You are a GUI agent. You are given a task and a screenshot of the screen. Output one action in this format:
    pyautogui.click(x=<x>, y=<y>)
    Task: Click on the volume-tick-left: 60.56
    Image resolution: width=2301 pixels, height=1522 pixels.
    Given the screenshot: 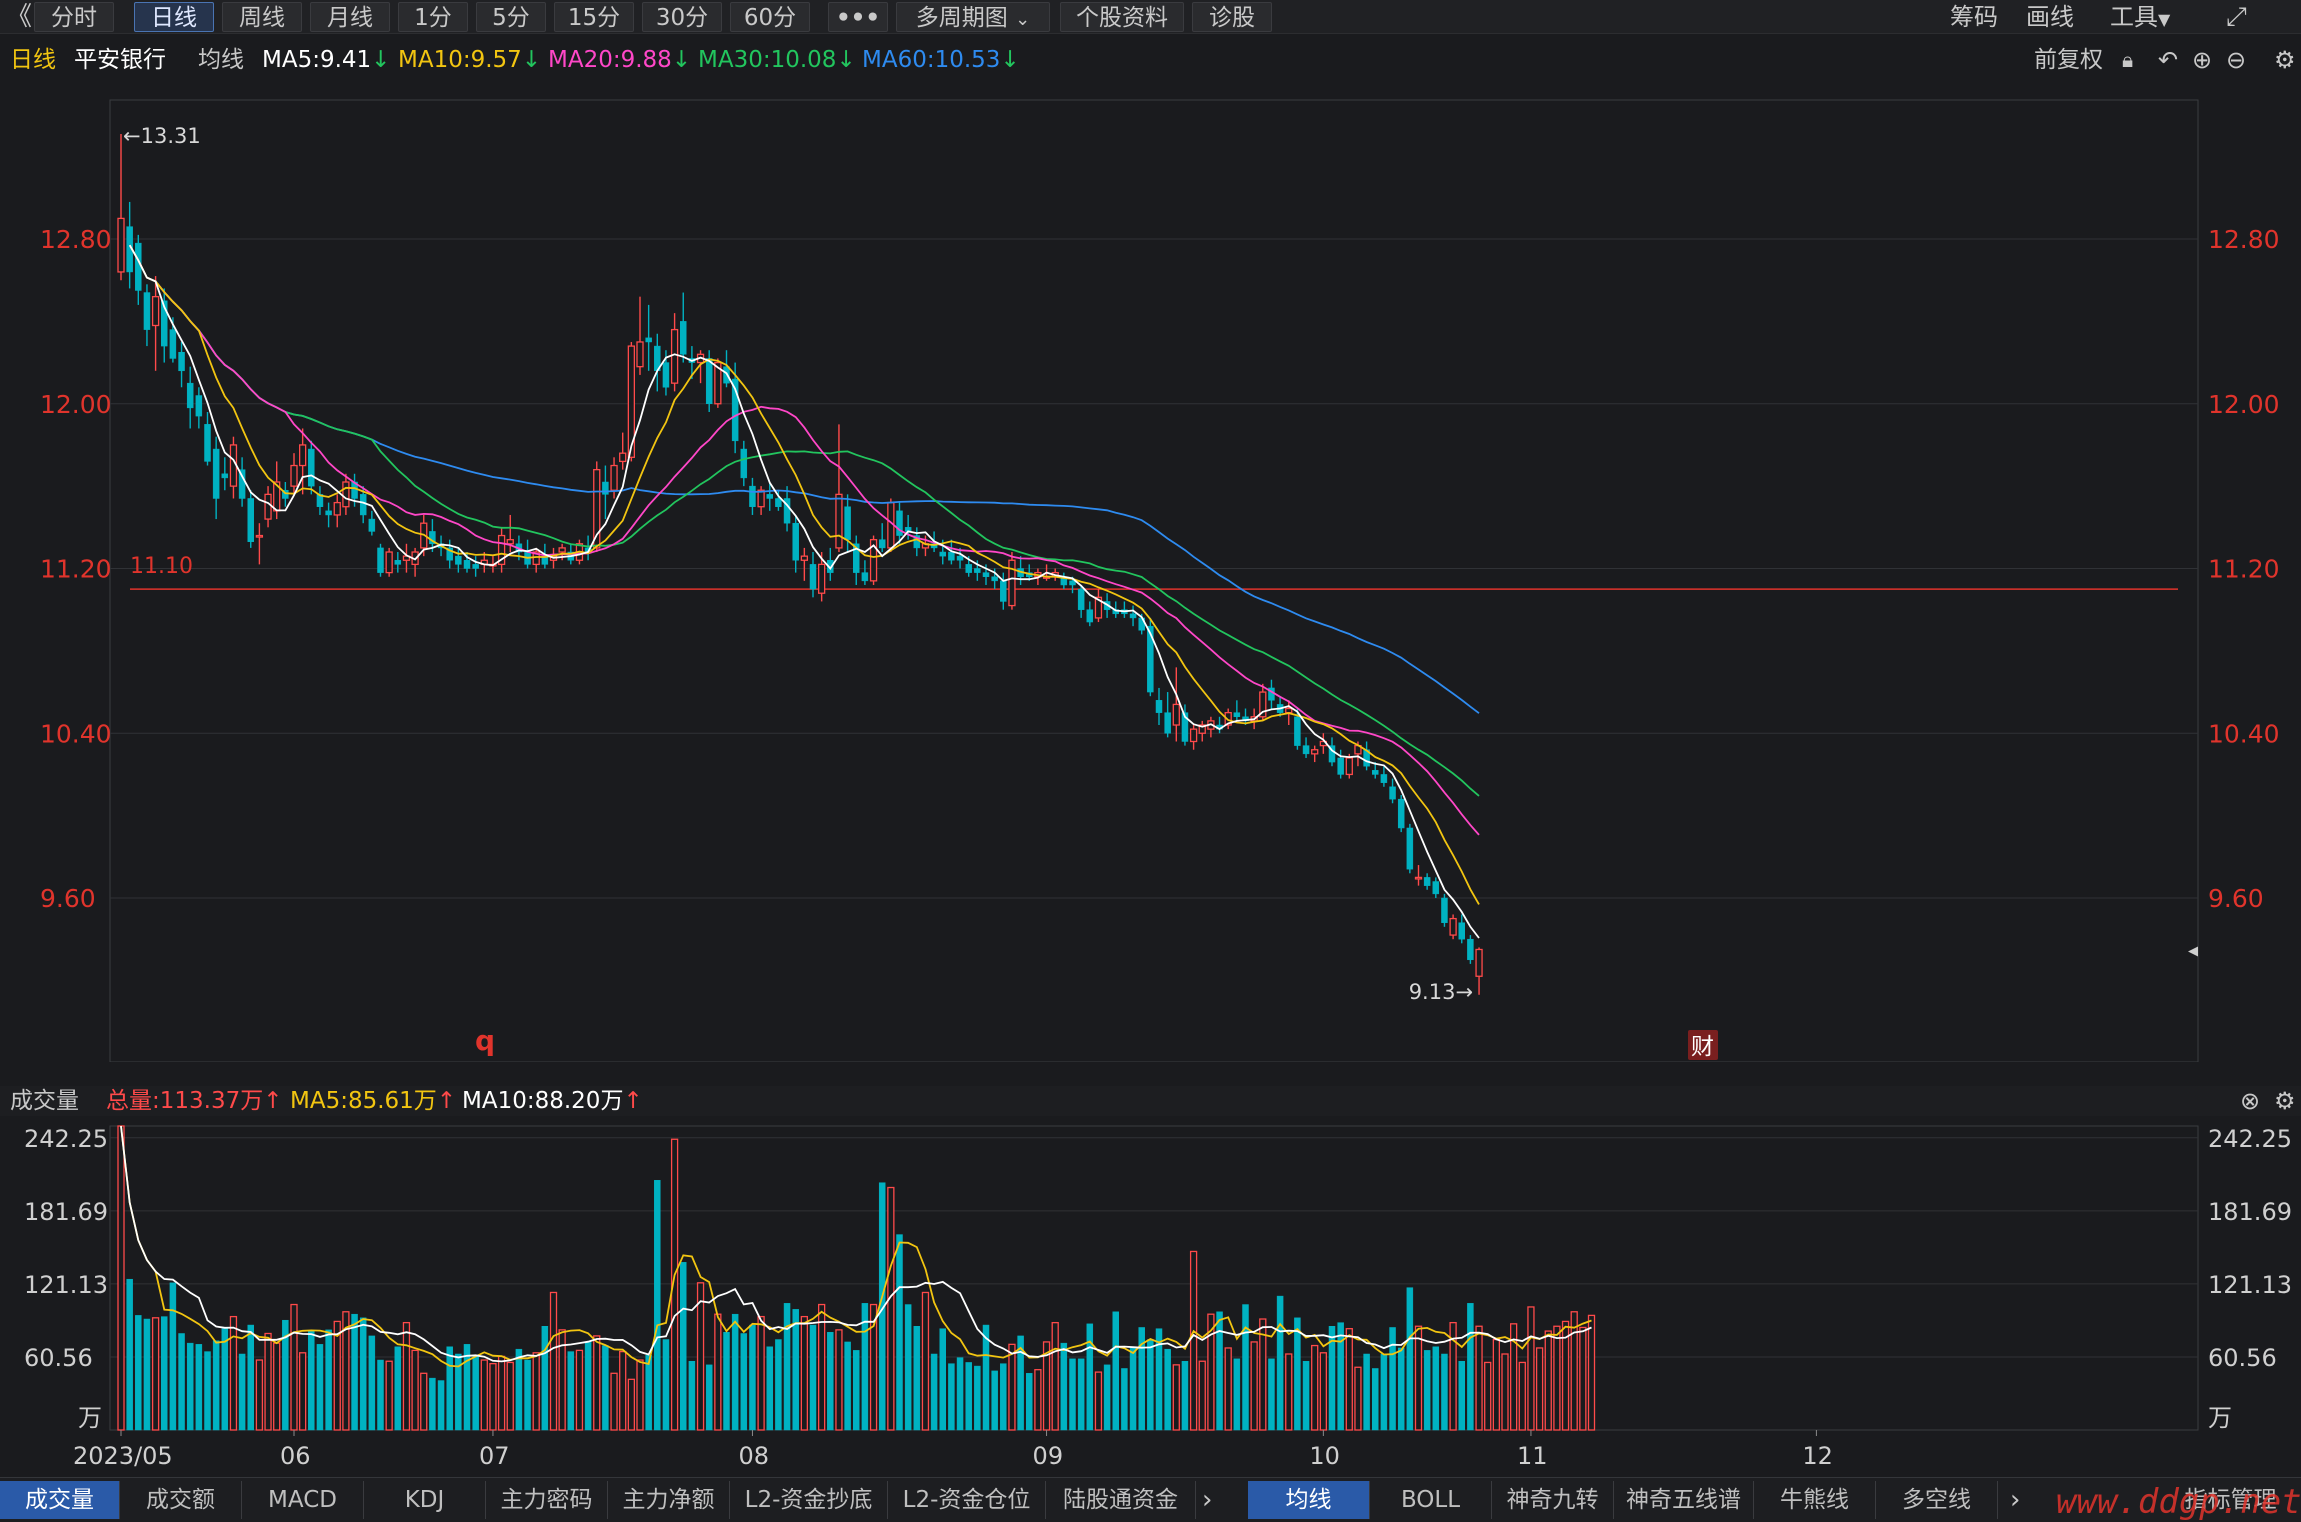 What is the action you would take?
    pyautogui.click(x=58, y=1358)
    